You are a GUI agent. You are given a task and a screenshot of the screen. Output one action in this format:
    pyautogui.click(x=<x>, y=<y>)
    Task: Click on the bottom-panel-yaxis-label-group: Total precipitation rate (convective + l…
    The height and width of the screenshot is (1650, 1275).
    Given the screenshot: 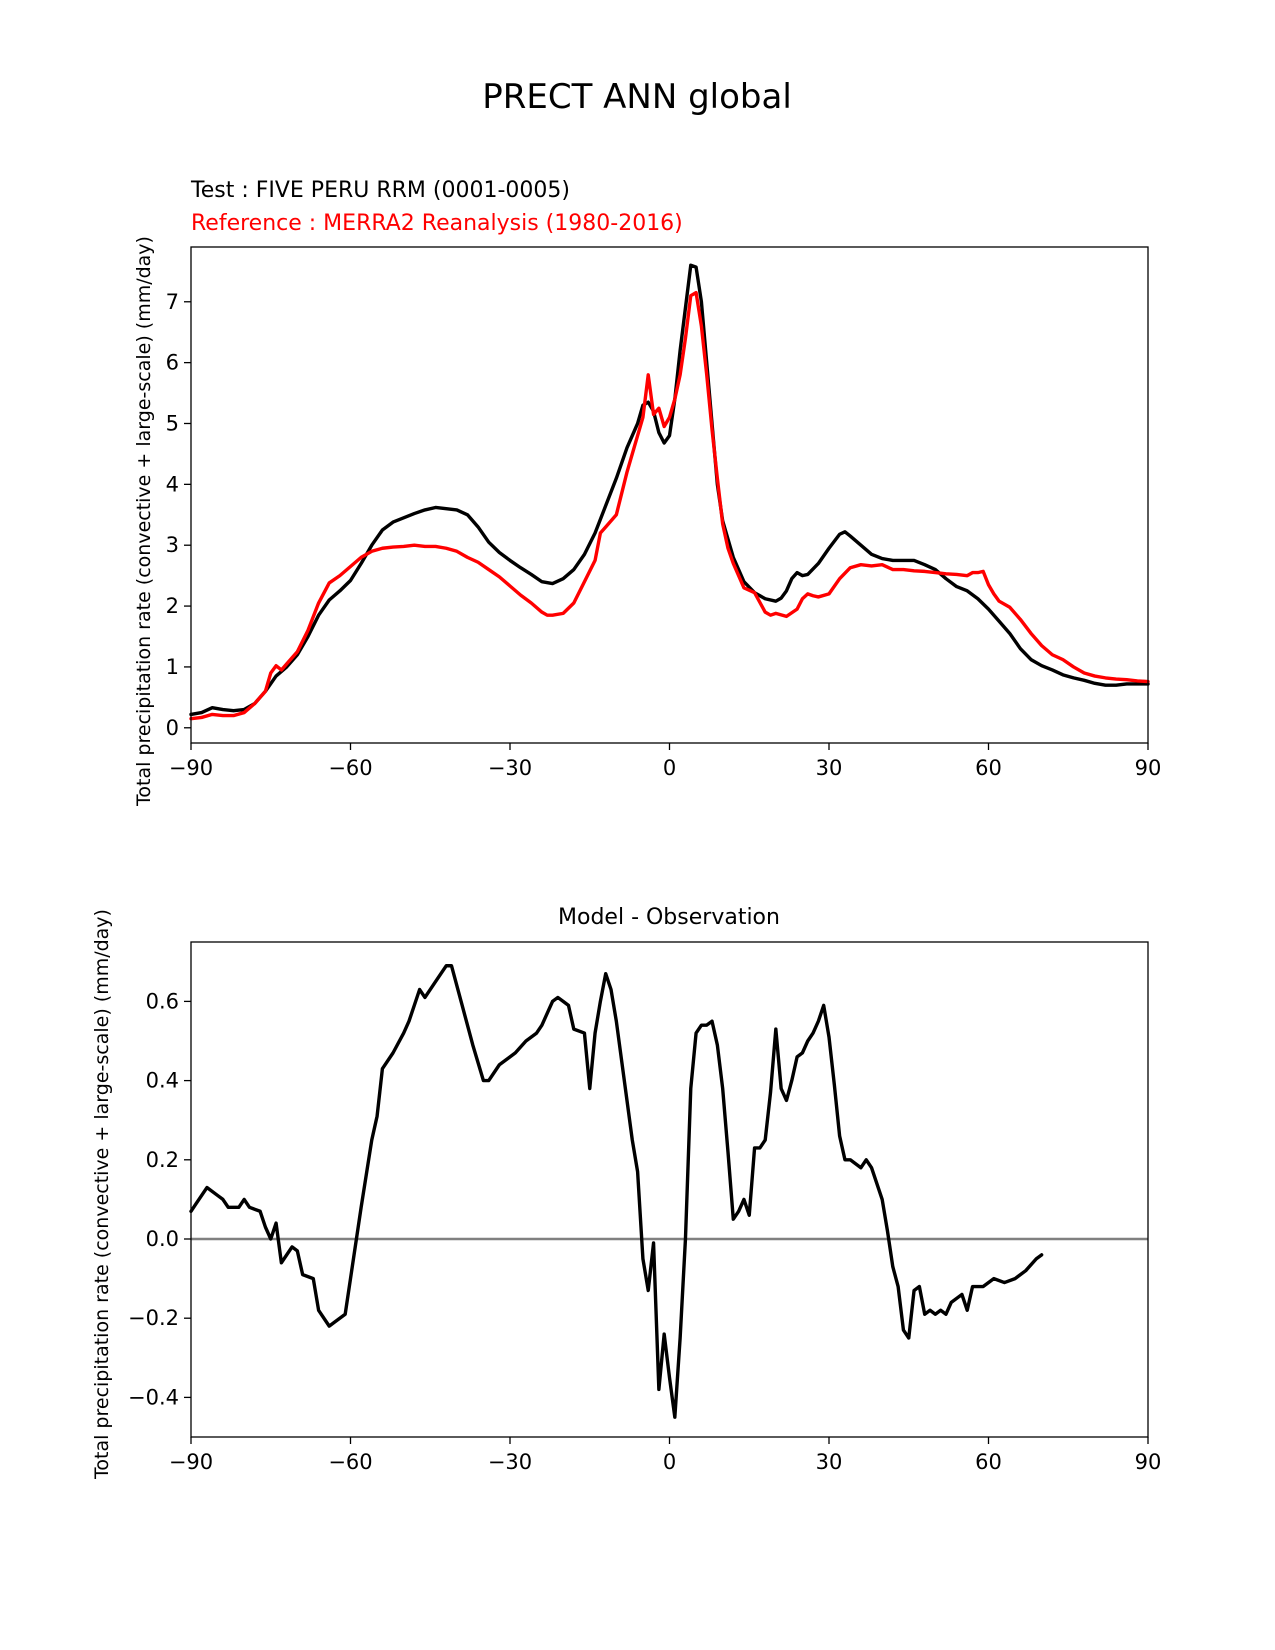 What is the action you would take?
    pyautogui.click(x=102, y=1194)
    